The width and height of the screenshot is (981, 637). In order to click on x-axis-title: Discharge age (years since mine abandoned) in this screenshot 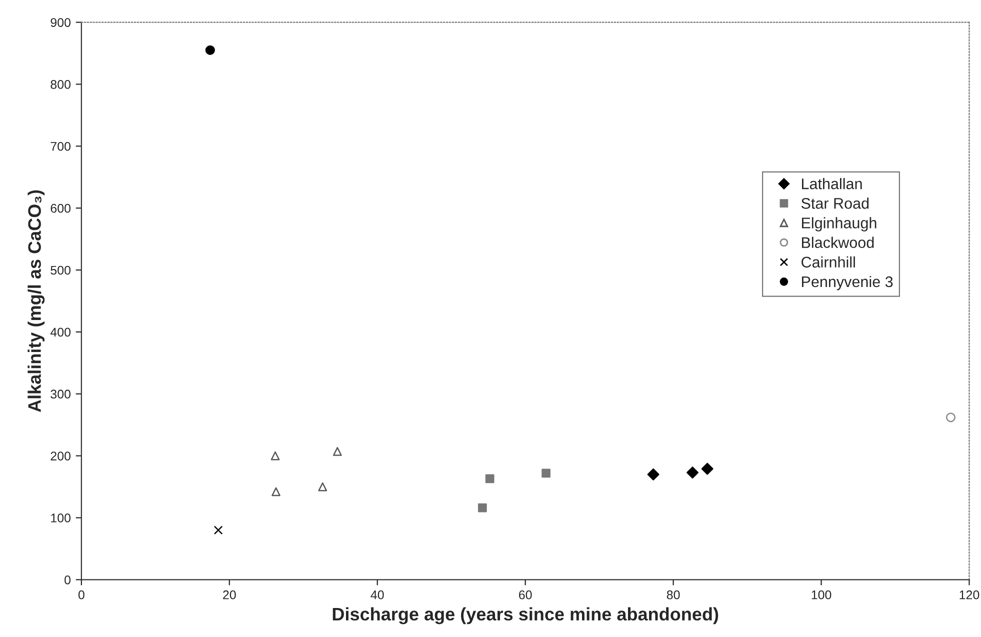, I will do `click(525, 615)`.